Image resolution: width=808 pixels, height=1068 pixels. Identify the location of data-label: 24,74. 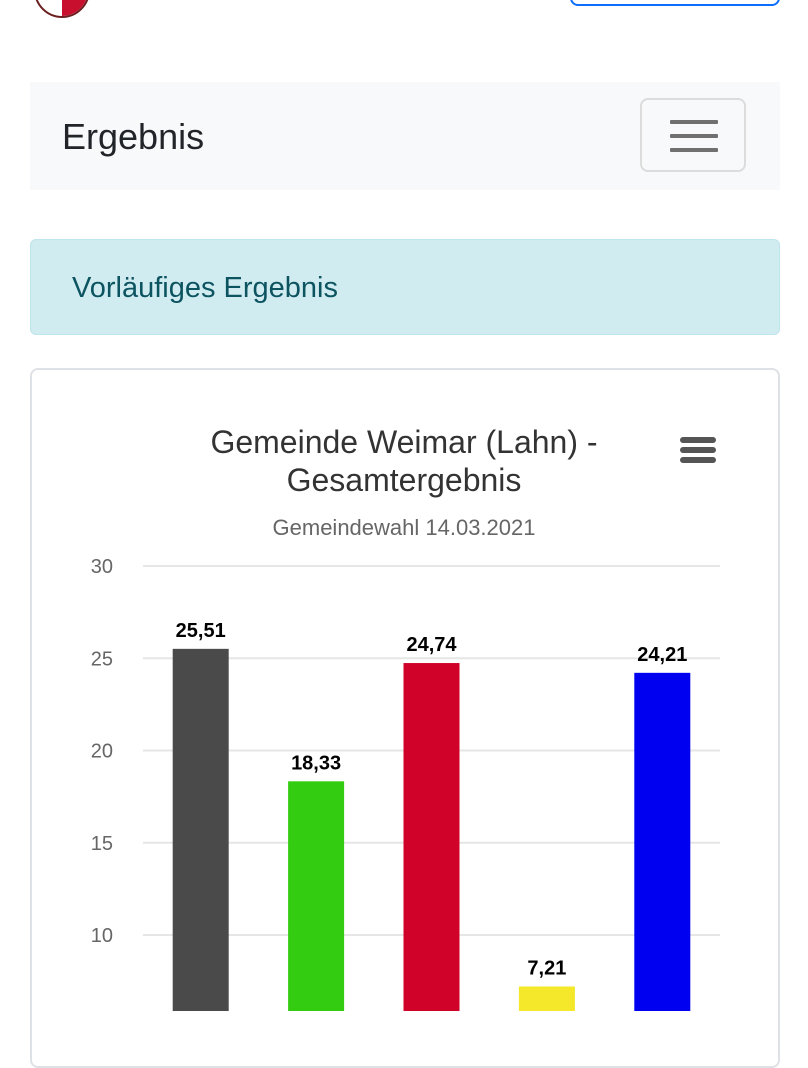
(431, 645).